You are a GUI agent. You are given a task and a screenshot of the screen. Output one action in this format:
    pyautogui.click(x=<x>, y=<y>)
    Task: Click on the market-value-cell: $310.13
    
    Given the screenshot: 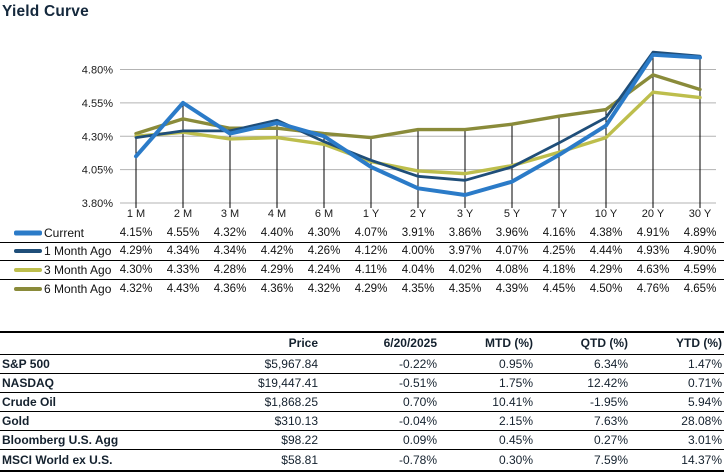 What is the action you would take?
    pyautogui.click(x=296, y=421)
    